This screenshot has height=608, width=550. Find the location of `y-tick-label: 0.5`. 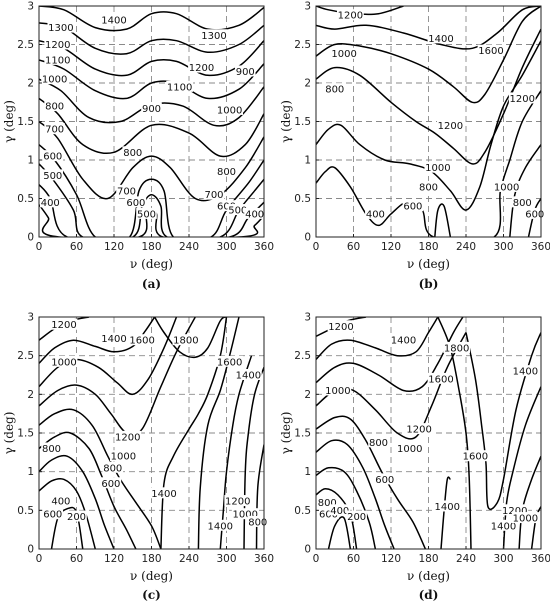

y-tick-label: 0.5 is located at coordinates (302, 199).